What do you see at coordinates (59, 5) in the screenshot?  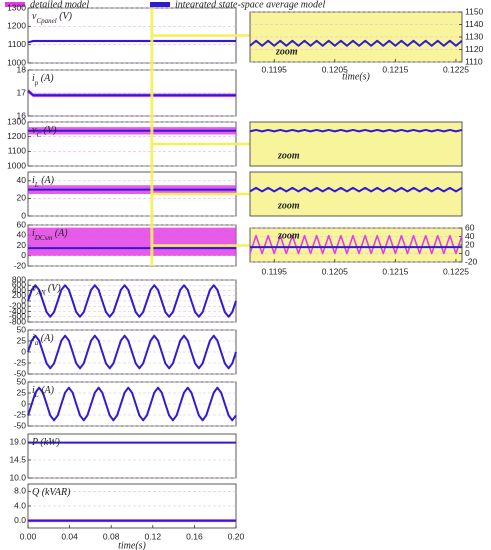 I see `legend-label: detailed model` at bounding box center [59, 5].